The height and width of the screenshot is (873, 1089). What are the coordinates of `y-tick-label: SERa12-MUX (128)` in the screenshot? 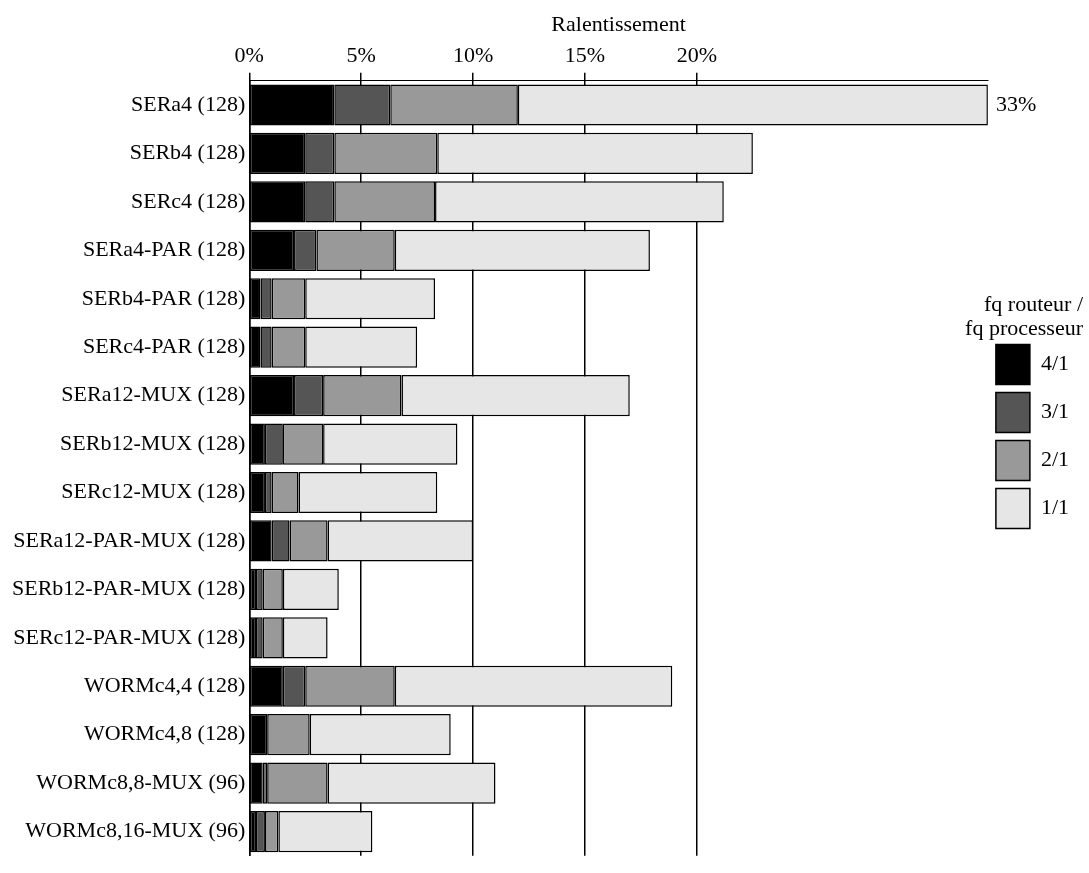 It's located at (153, 394).